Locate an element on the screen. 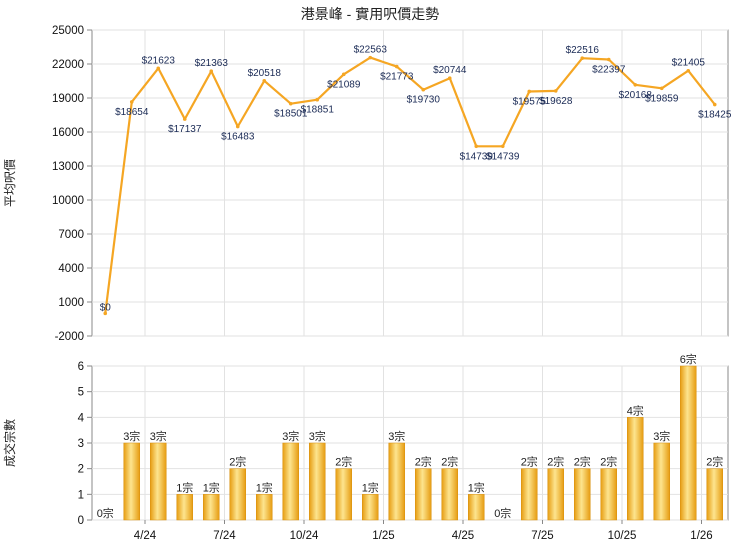 The height and width of the screenshot is (555, 740). price-y-tick-label: 22000 is located at coordinates (68, 65).